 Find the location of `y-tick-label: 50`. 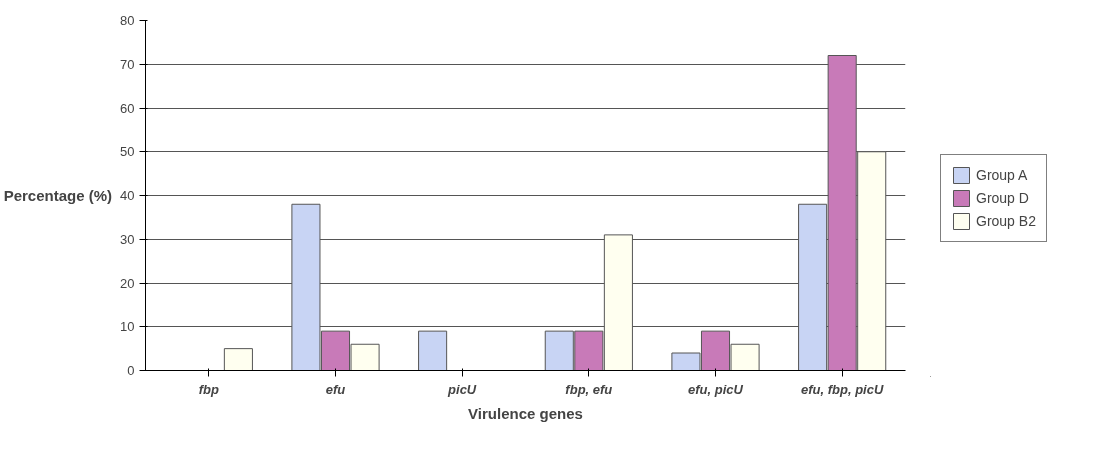

y-tick-label: 50 is located at coordinates (127, 152).